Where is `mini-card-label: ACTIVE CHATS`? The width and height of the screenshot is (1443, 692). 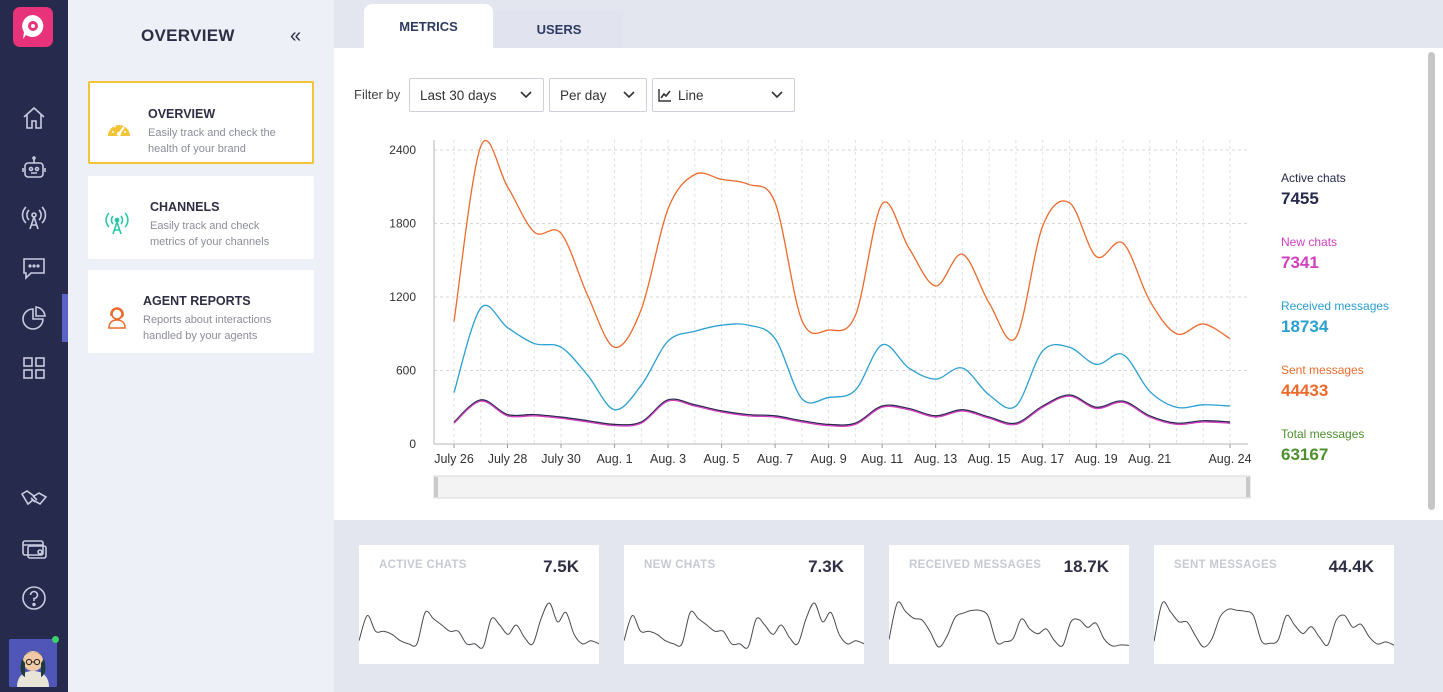
mini-card-label: ACTIVE CHATS is located at coordinates (423, 565).